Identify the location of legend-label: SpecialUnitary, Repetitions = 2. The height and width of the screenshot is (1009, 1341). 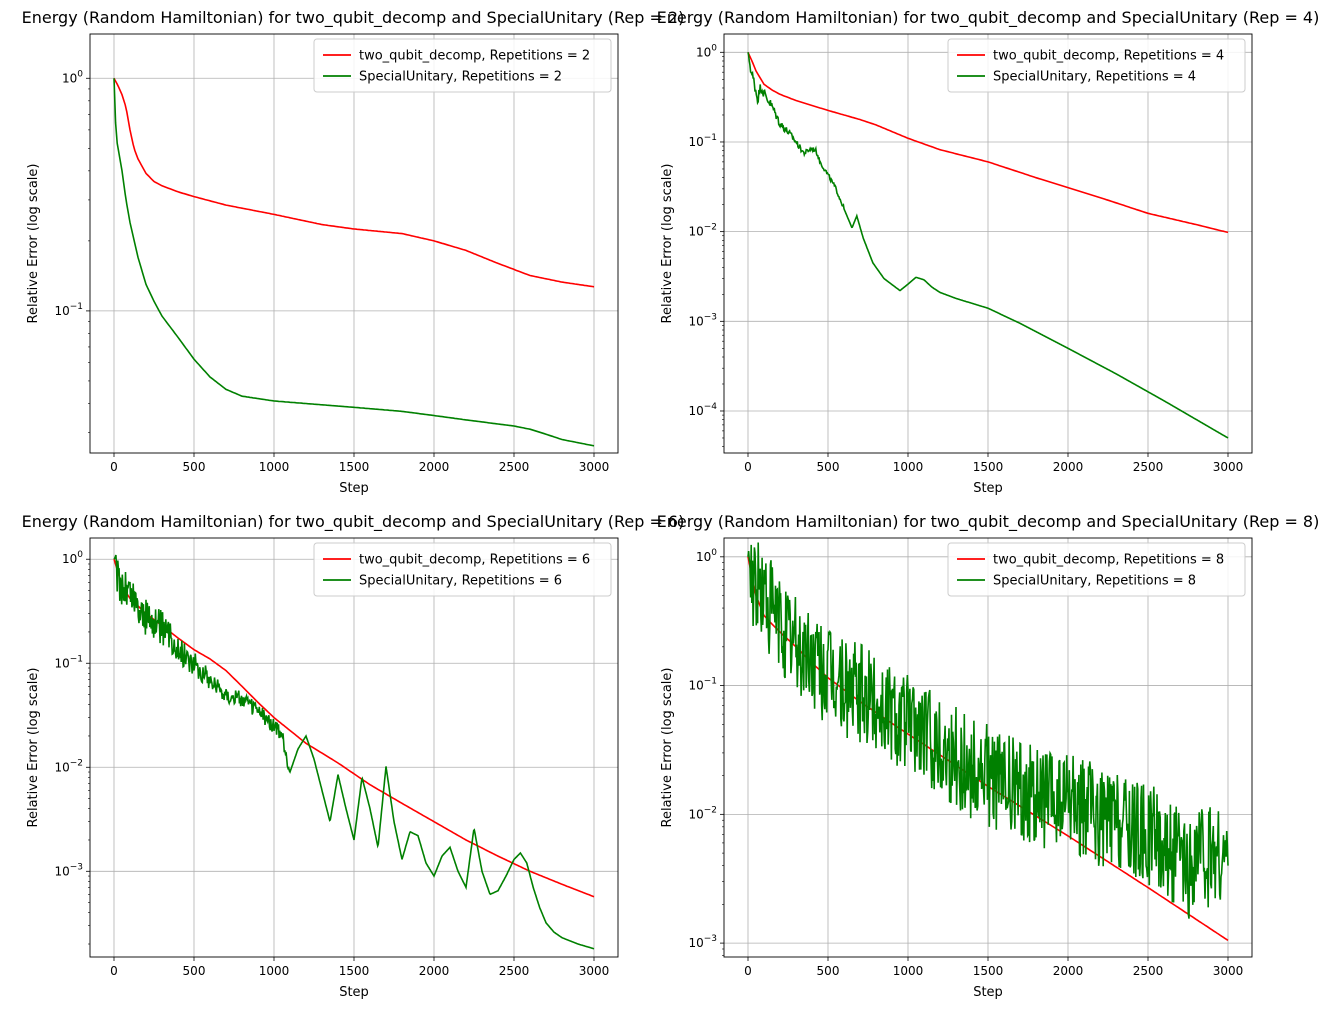
(460, 77).